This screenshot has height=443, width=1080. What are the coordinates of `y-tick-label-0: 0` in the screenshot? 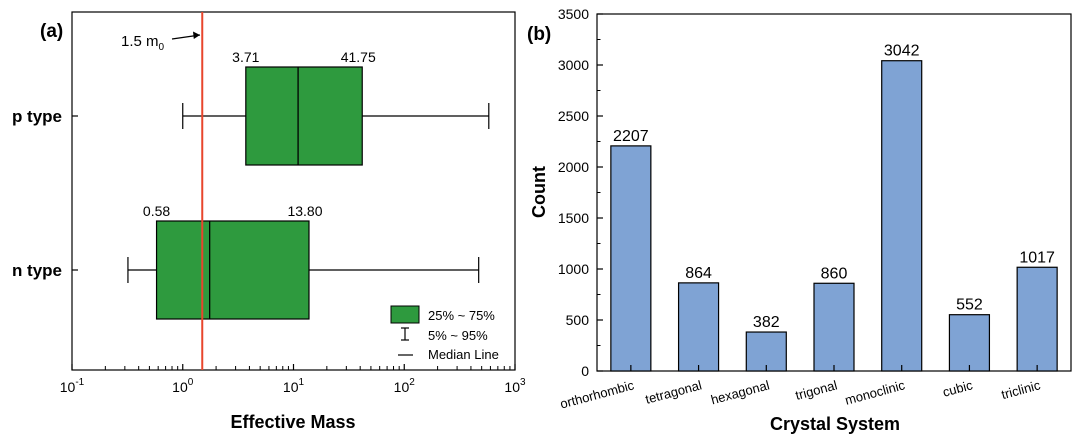 It's located at (585, 371).